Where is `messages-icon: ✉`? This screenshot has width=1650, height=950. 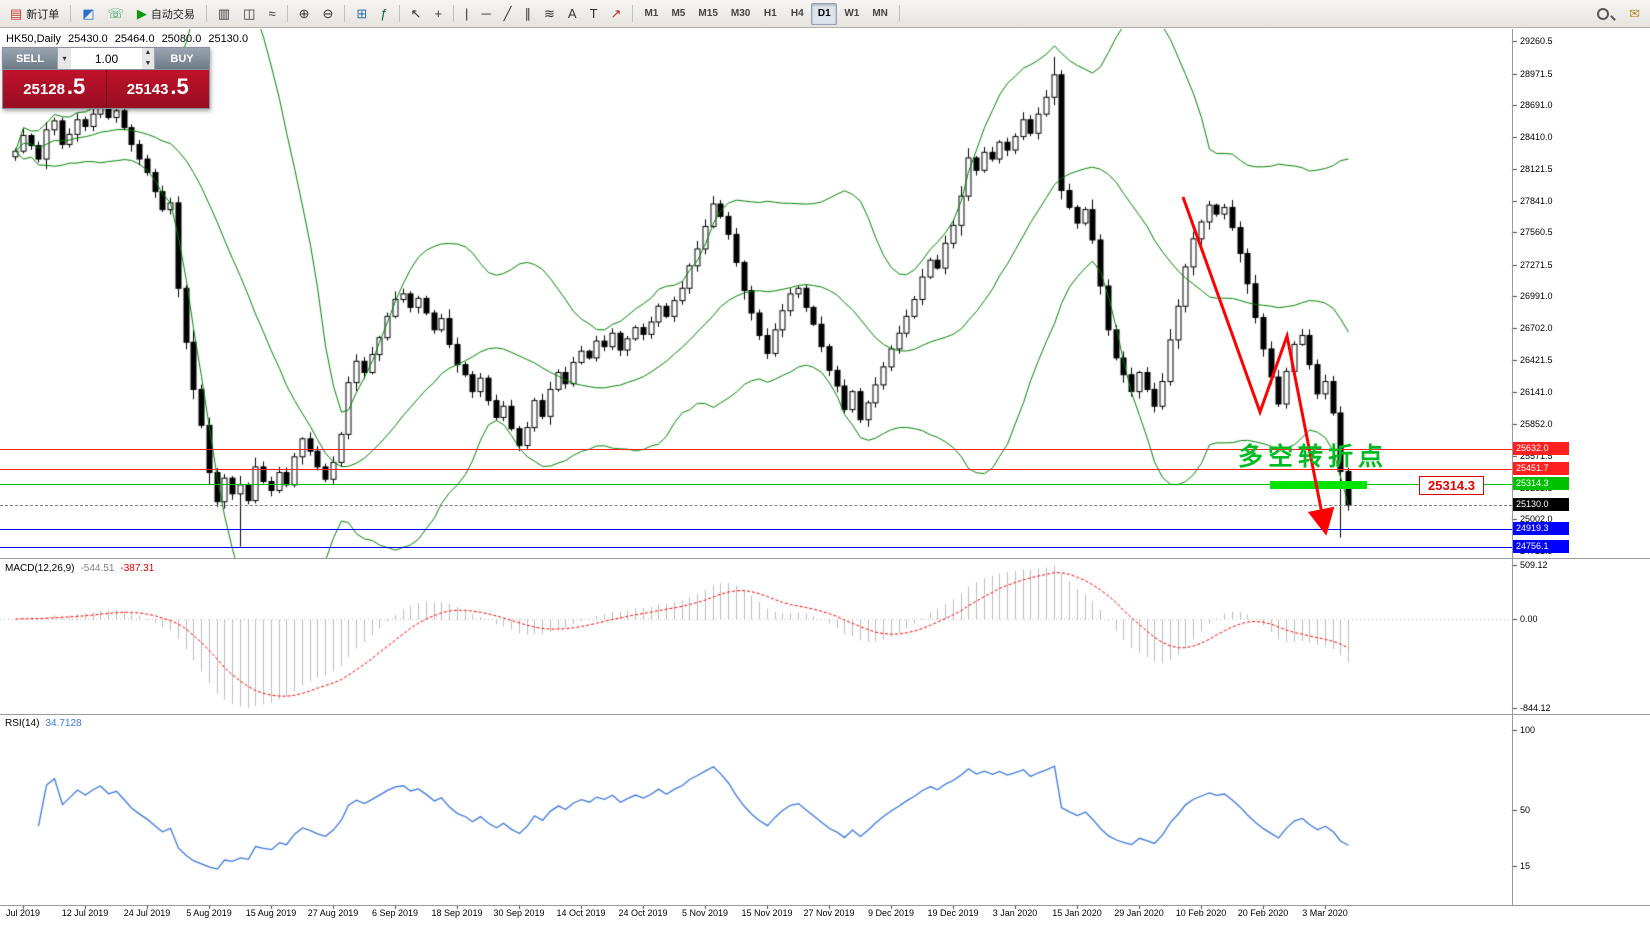
messages-icon: ✉ is located at coordinates (1634, 13).